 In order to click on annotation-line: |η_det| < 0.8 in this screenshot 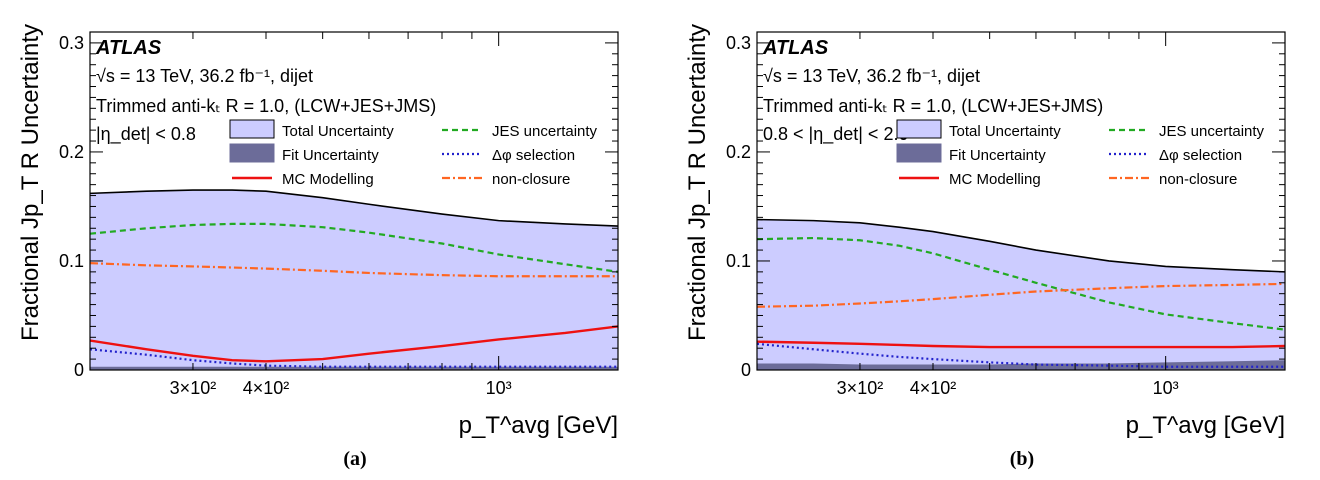, I will do `click(146, 134)`.